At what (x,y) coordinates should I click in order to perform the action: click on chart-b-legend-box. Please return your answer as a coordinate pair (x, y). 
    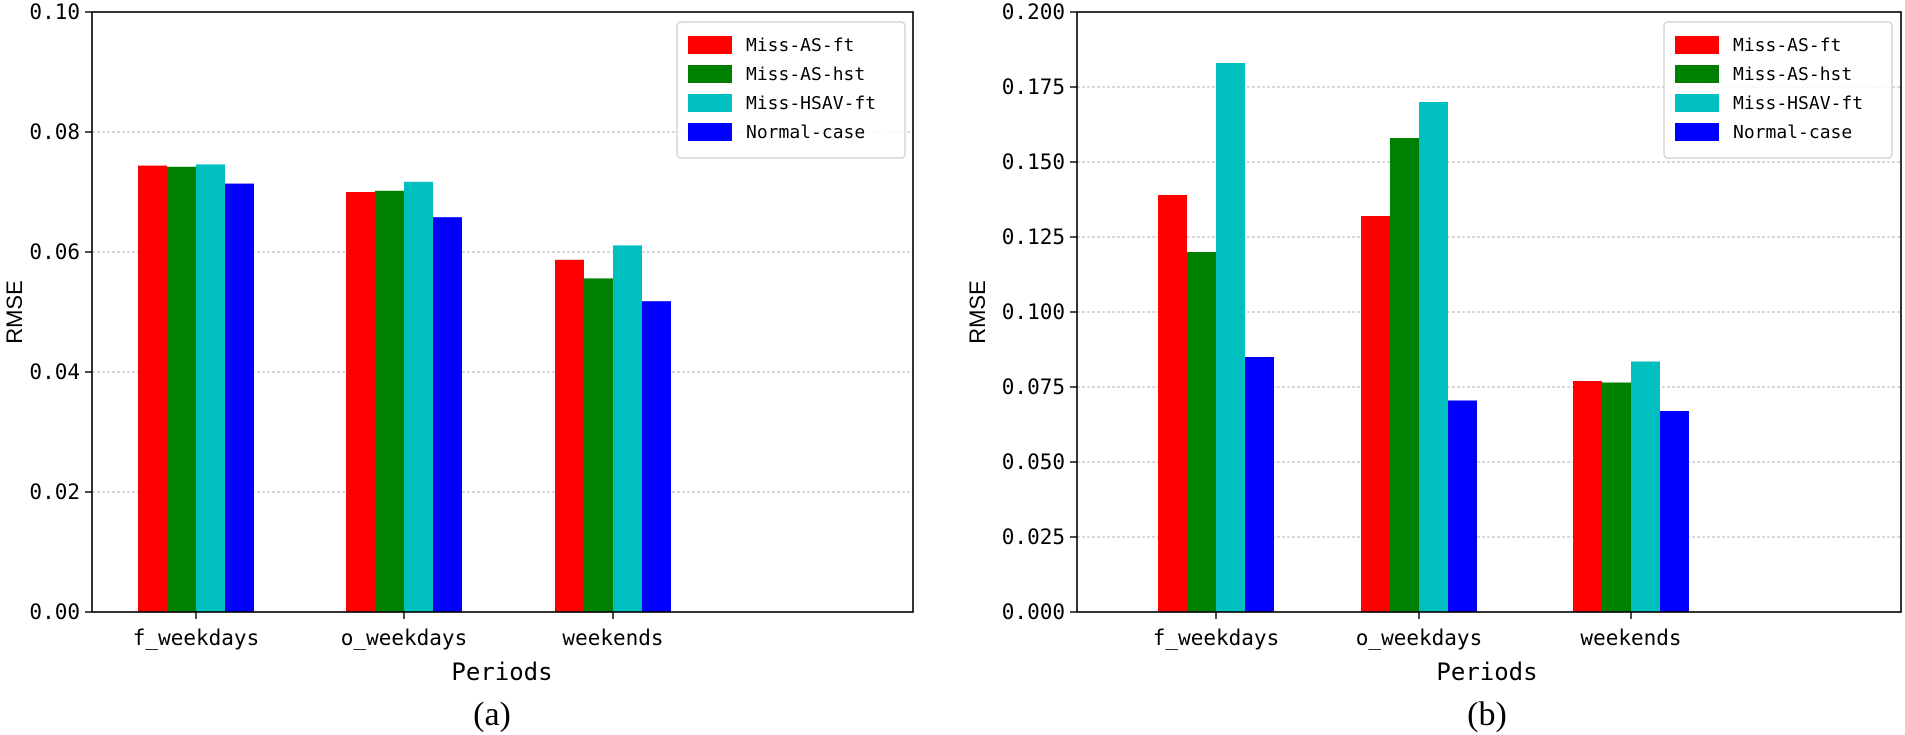
    Looking at the image, I should click on (1778, 90).